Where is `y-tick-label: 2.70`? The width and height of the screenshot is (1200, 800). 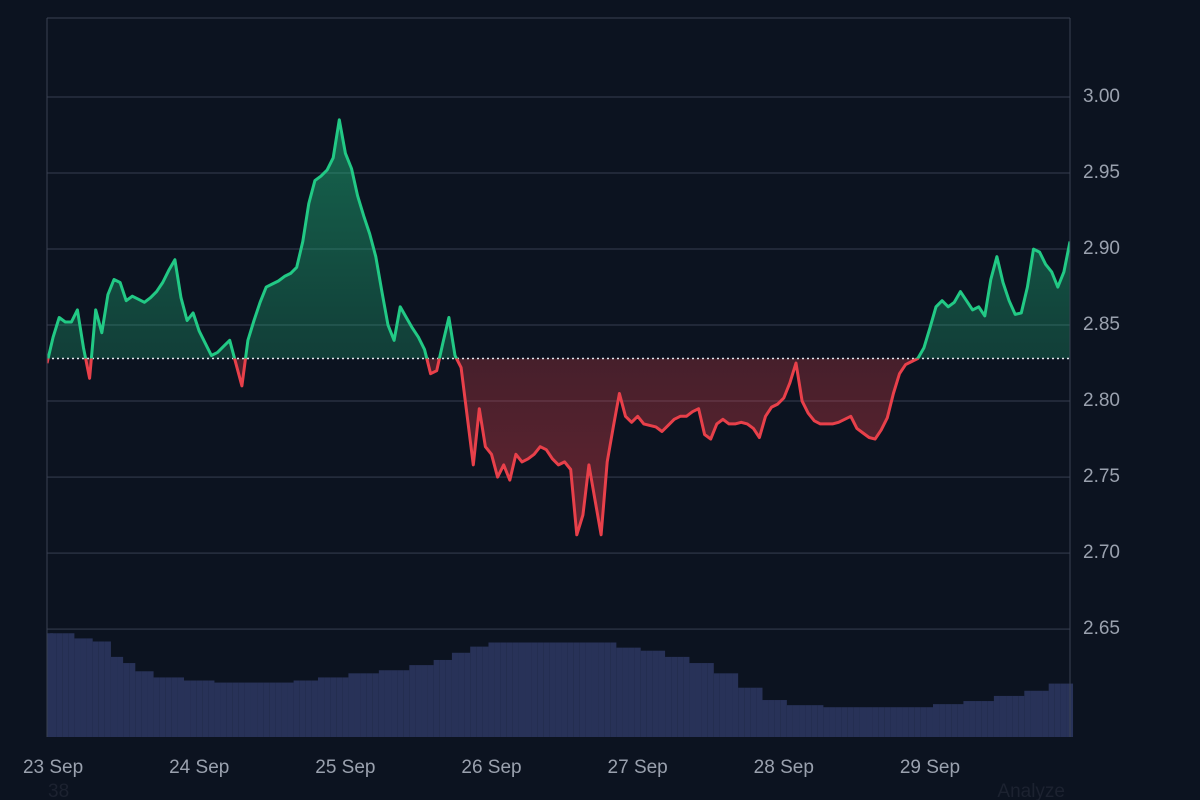 y-tick-label: 2.70 is located at coordinates (1101, 552).